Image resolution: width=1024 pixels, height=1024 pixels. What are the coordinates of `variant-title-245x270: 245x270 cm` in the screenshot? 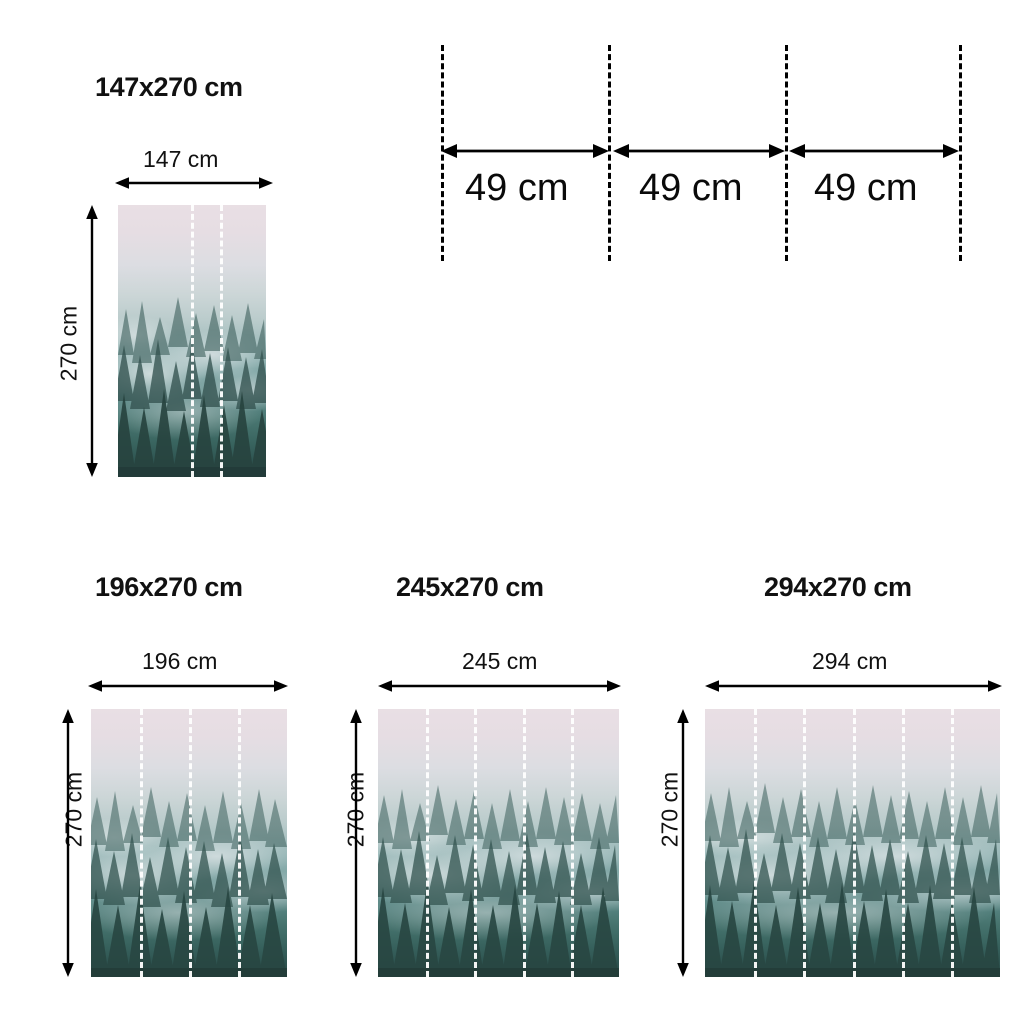 It's located at (470, 587).